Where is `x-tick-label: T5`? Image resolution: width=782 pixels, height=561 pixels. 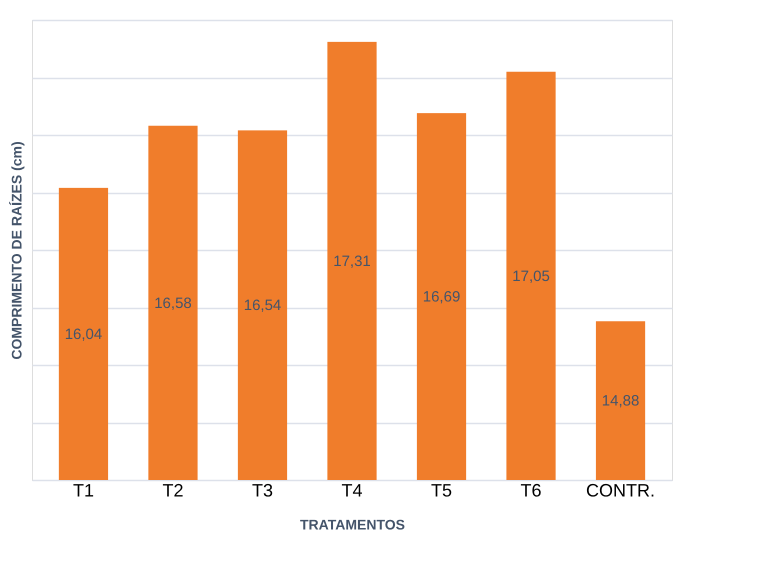
x-tick-label: T5 is located at coordinates (441, 490).